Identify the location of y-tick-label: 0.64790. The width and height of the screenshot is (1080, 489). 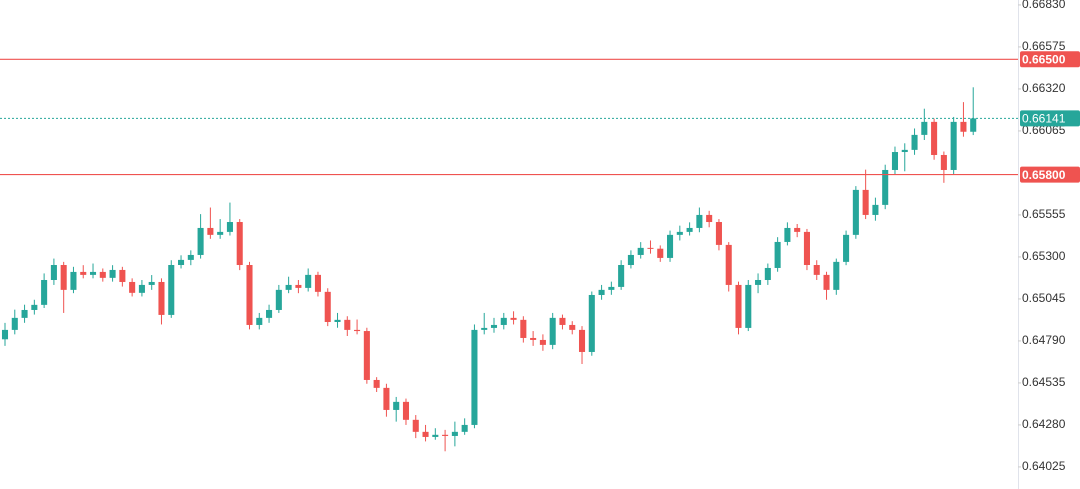
(1044, 340).